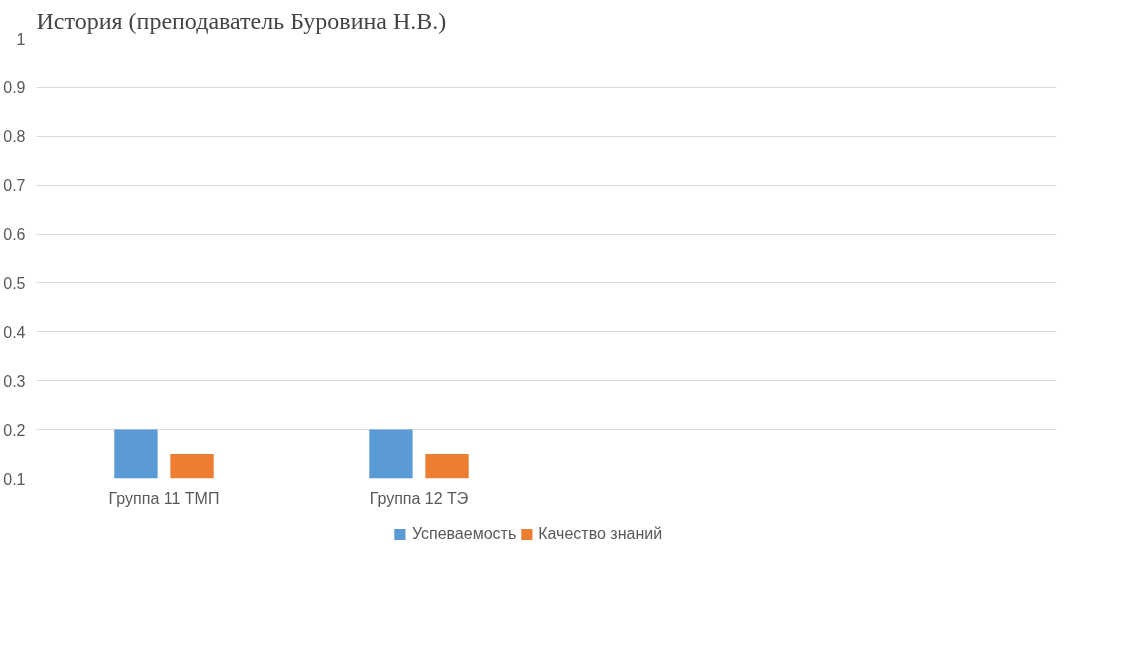  I want to click on chart-title: История (преподаватель Буровина Н.В.), so click(241, 20).